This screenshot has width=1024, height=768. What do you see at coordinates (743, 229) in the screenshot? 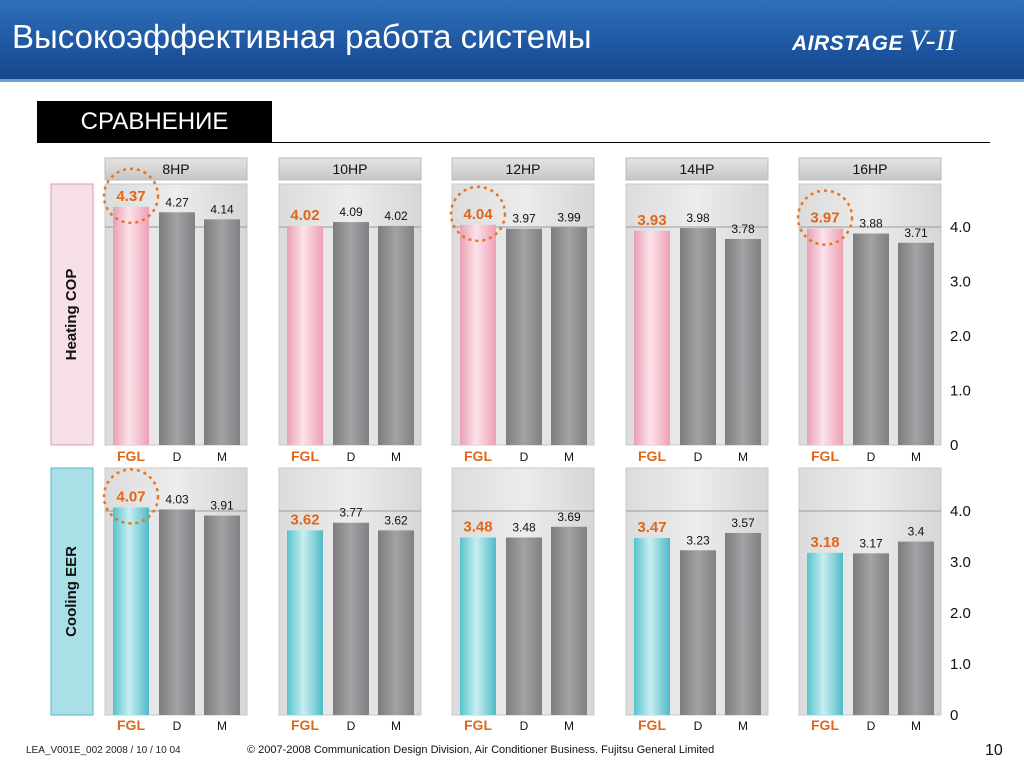
I see `value-label: 3.78` at bounding box center [743, 229].